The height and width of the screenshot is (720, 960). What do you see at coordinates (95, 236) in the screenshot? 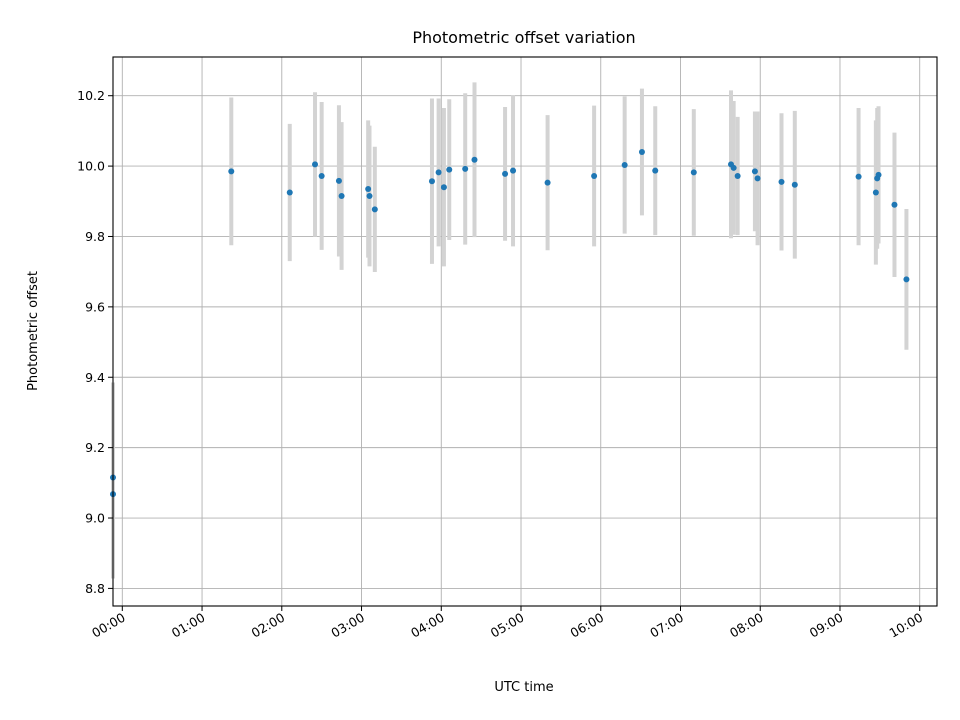
I see `y-tick-label: 9.8` at bounding box center [95, 236].